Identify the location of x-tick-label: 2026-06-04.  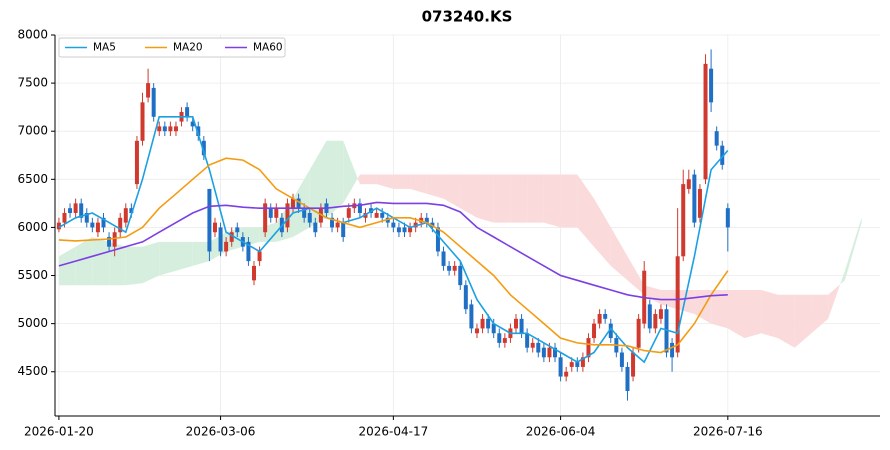
(561, 432).